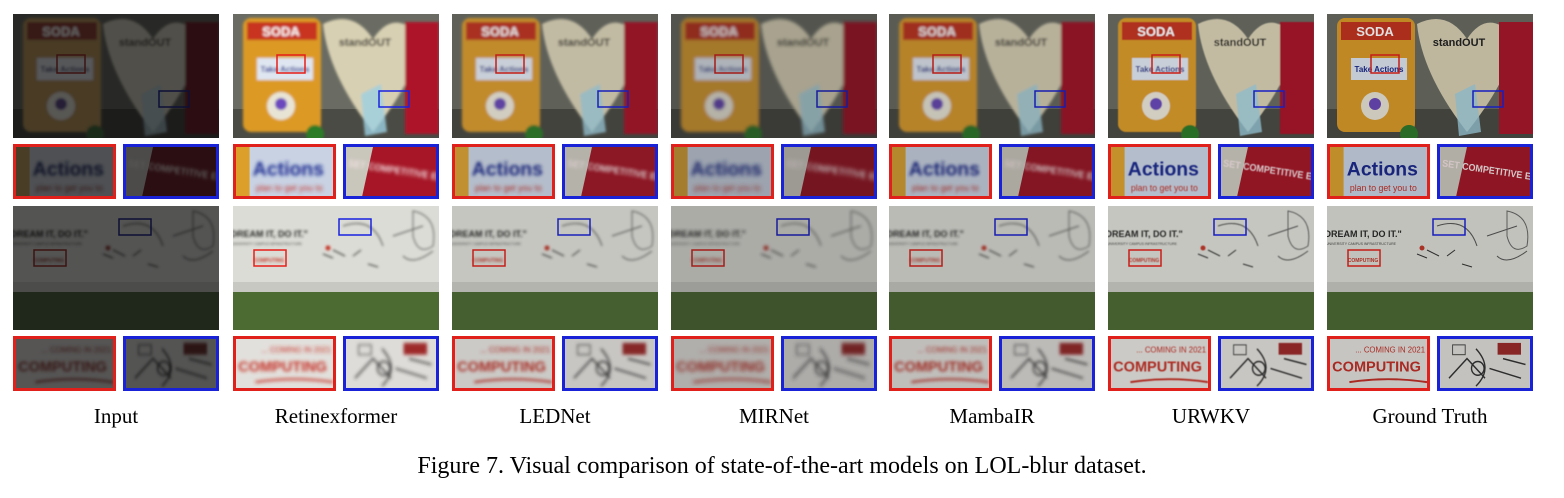 The height and width of the screenshot is (498, 1564). I want to click on method-label: URWKV, so click(1211, 416).